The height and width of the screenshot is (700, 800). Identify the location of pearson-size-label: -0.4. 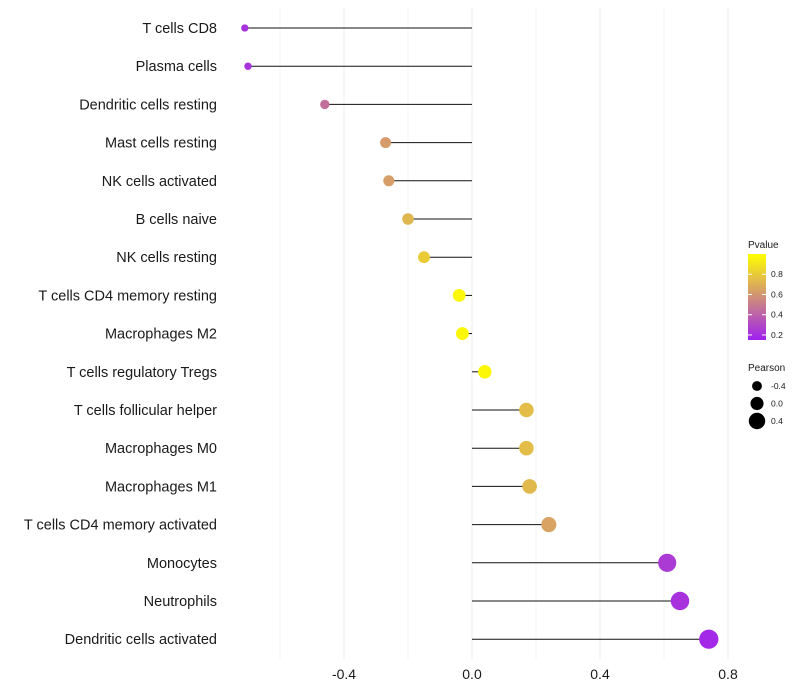
(778, 386).